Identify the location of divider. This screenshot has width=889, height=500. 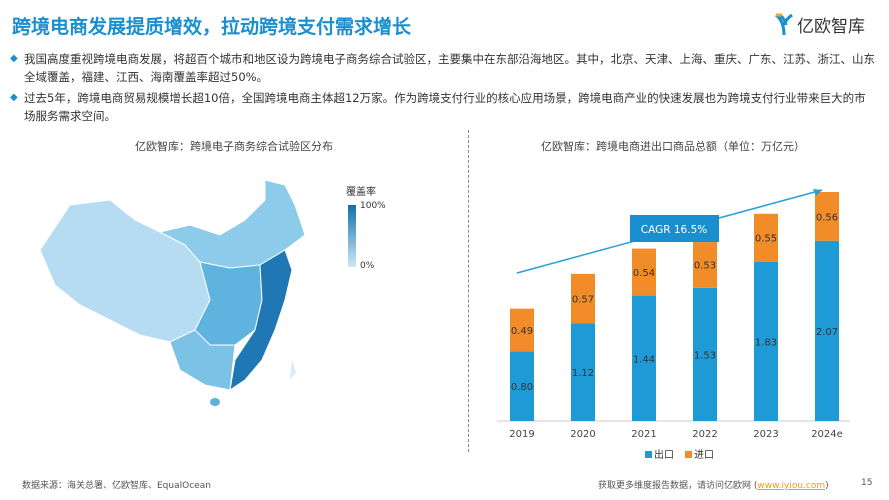
(468, 291).